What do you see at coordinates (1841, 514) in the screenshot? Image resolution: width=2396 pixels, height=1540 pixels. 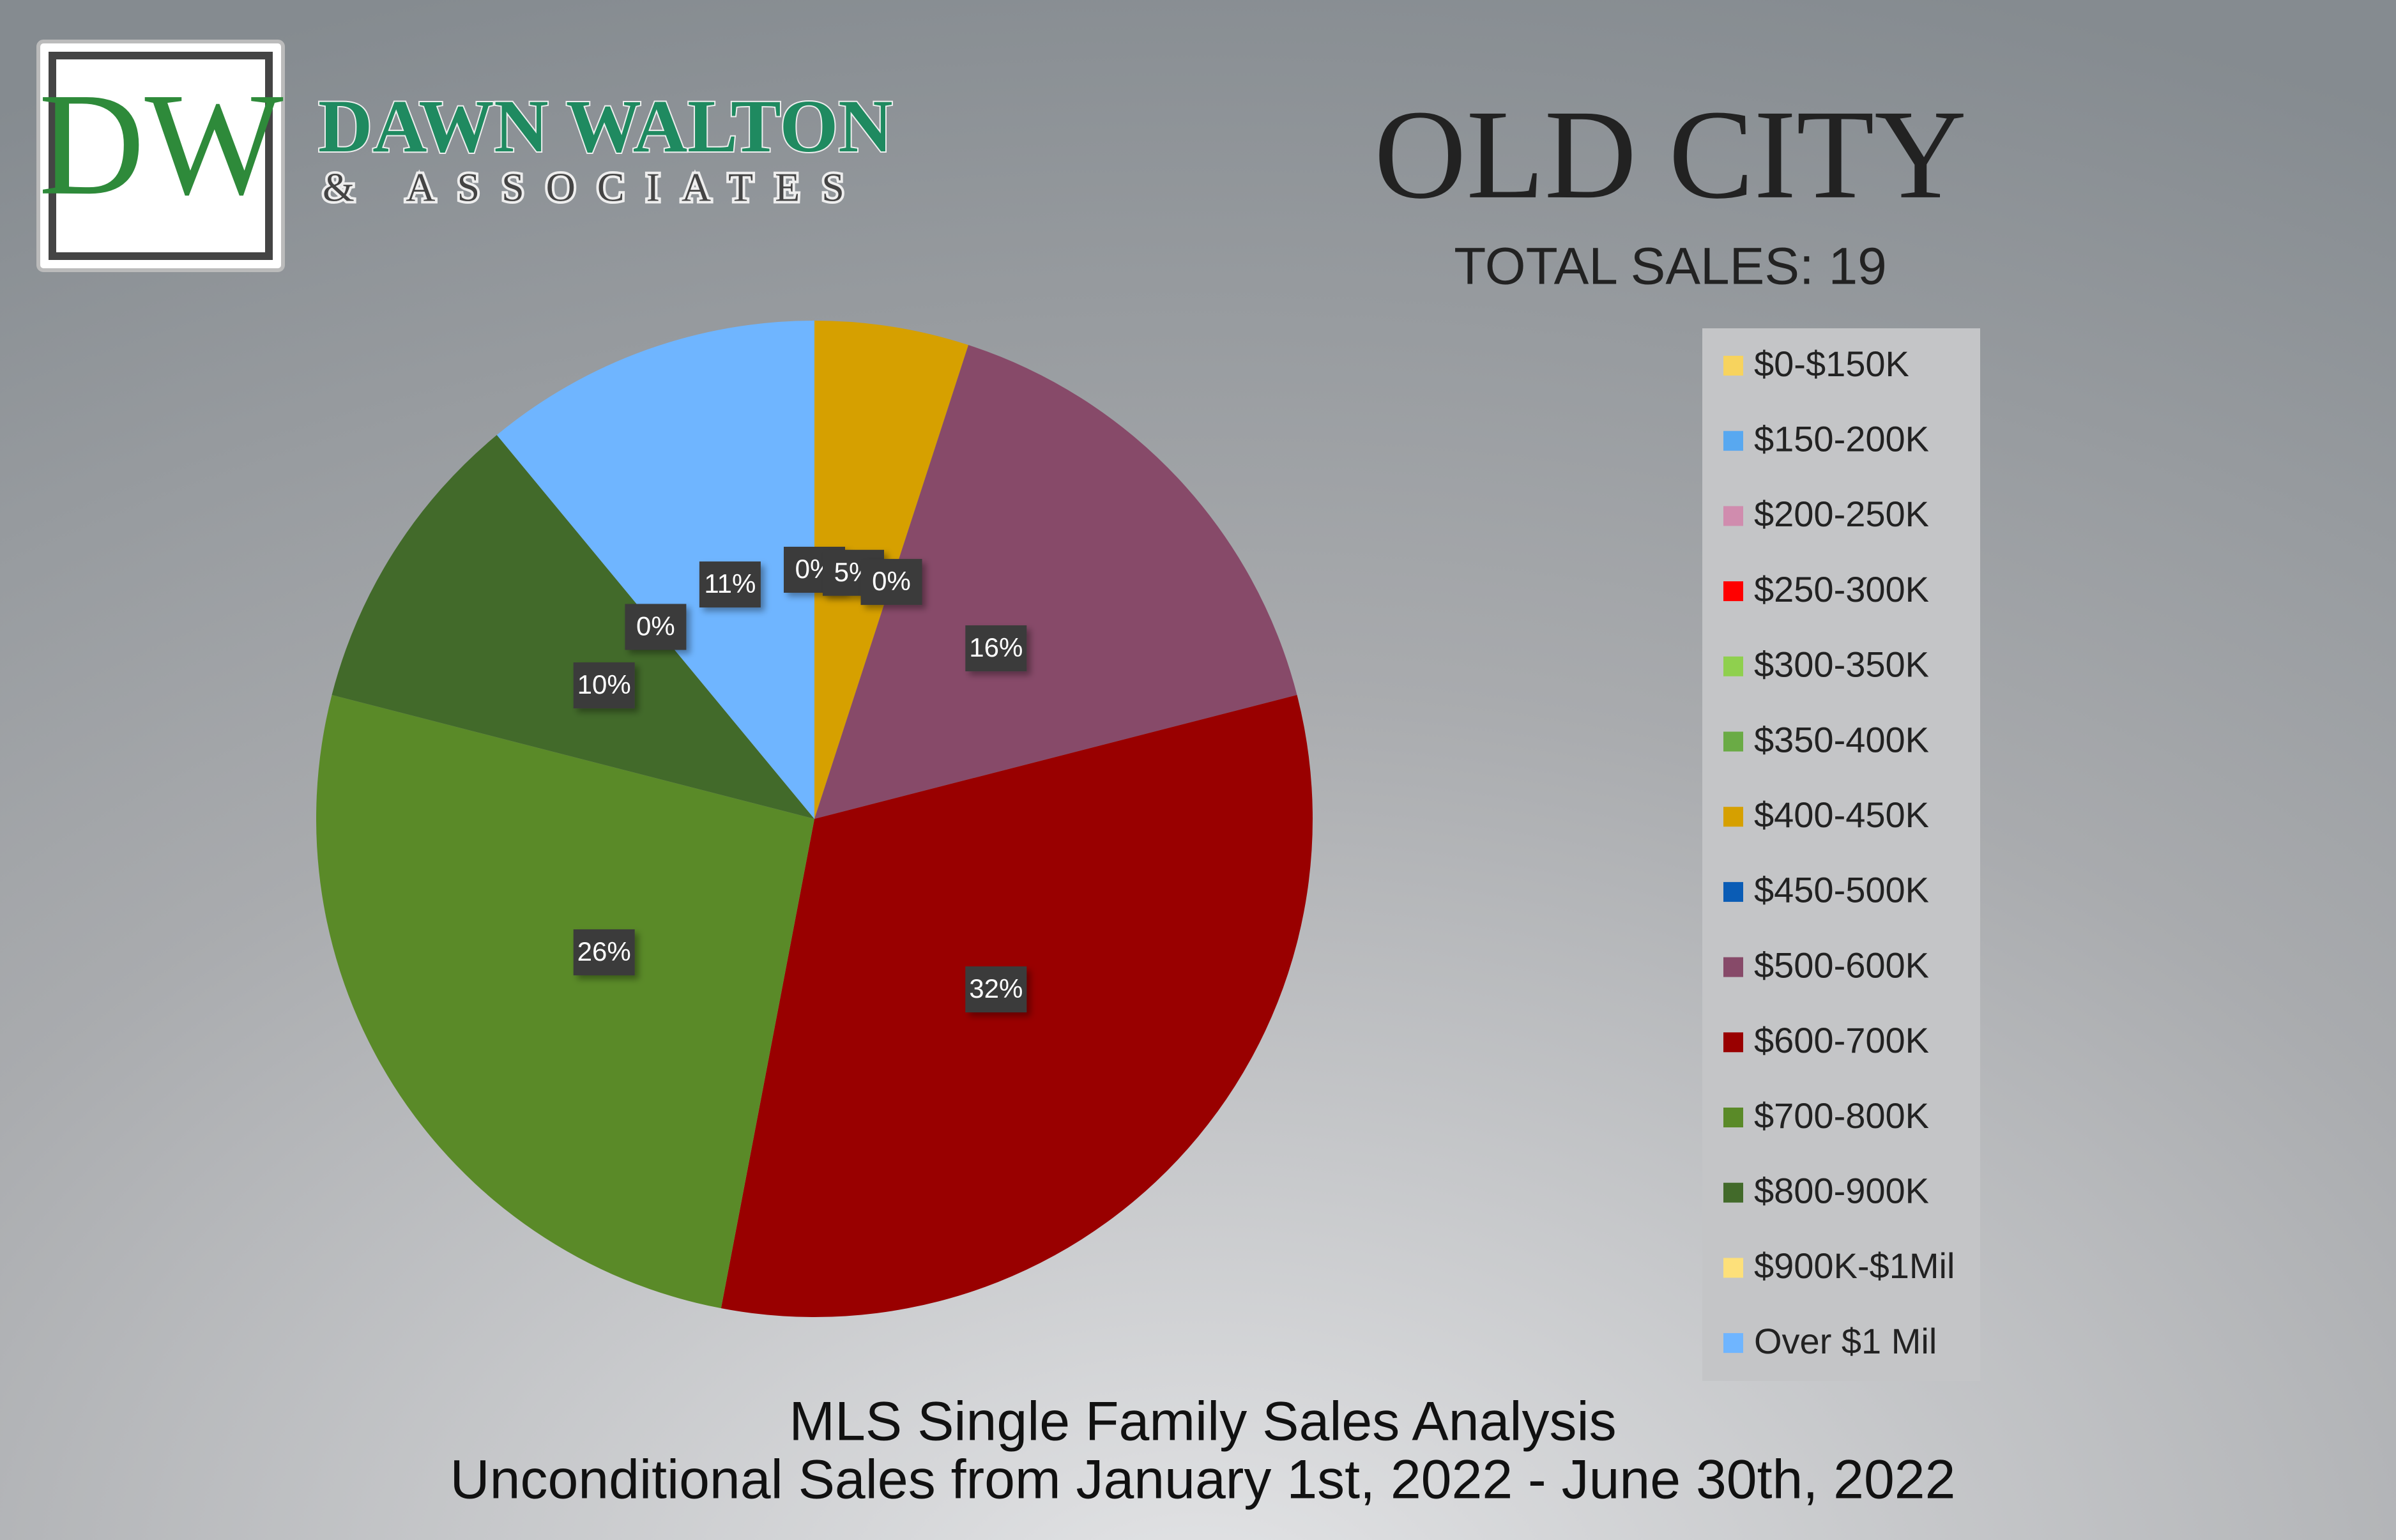 I see `legend-label: $200-250K` at bounding box center [1841, 514].